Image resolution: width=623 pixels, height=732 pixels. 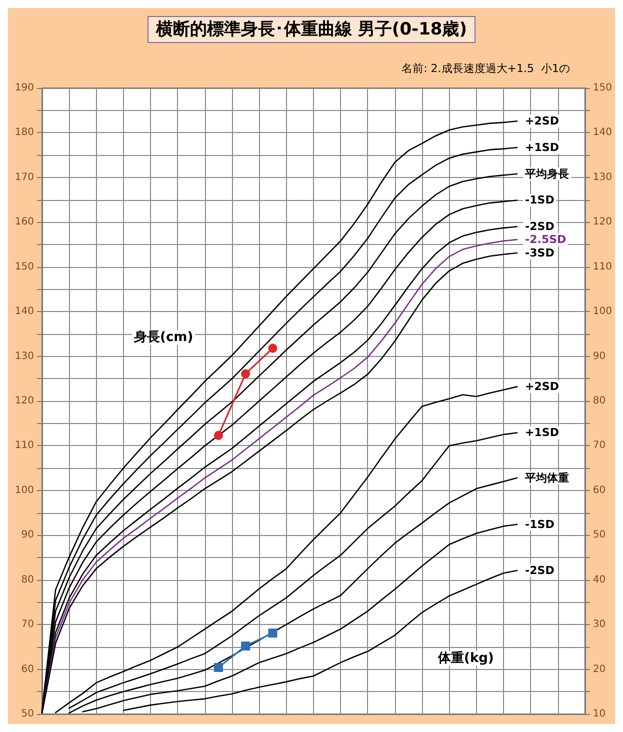 I want to click on y2-tick-label: 140, so click(x=602, y=132).